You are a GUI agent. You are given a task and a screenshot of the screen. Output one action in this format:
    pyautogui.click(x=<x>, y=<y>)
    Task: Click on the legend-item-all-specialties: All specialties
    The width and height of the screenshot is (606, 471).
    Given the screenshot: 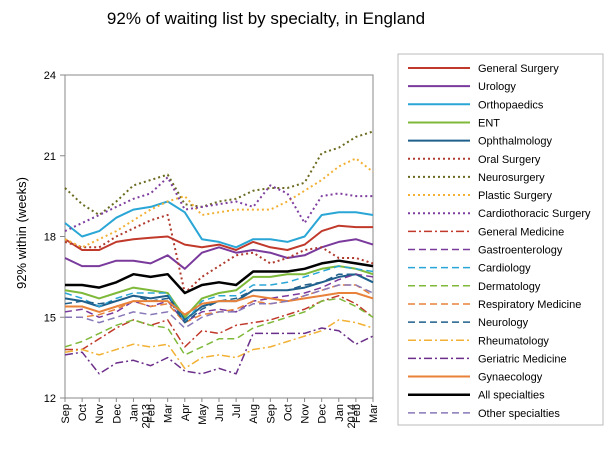 What is the action you would take?
    pyautogui.click(x=476, y=396)
    